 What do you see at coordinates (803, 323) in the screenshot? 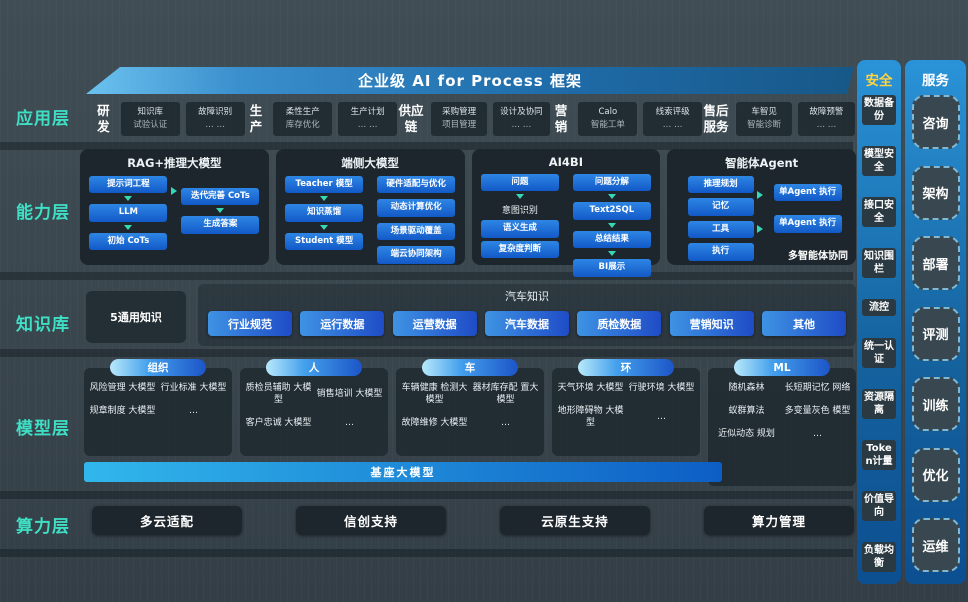
I see `knowledge-pill: 其他` at bounding box center [803, 323].